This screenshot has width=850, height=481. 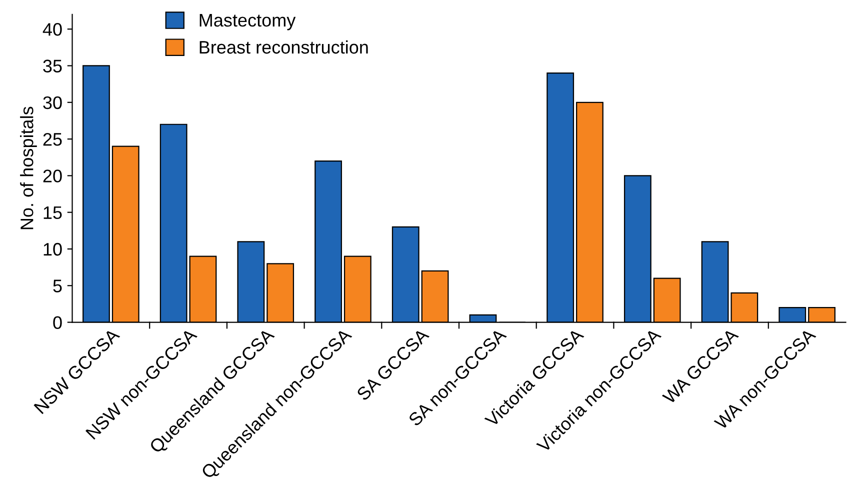 I want to click on y-axis-title: No. of hospitals, so click(x=28, y=168).